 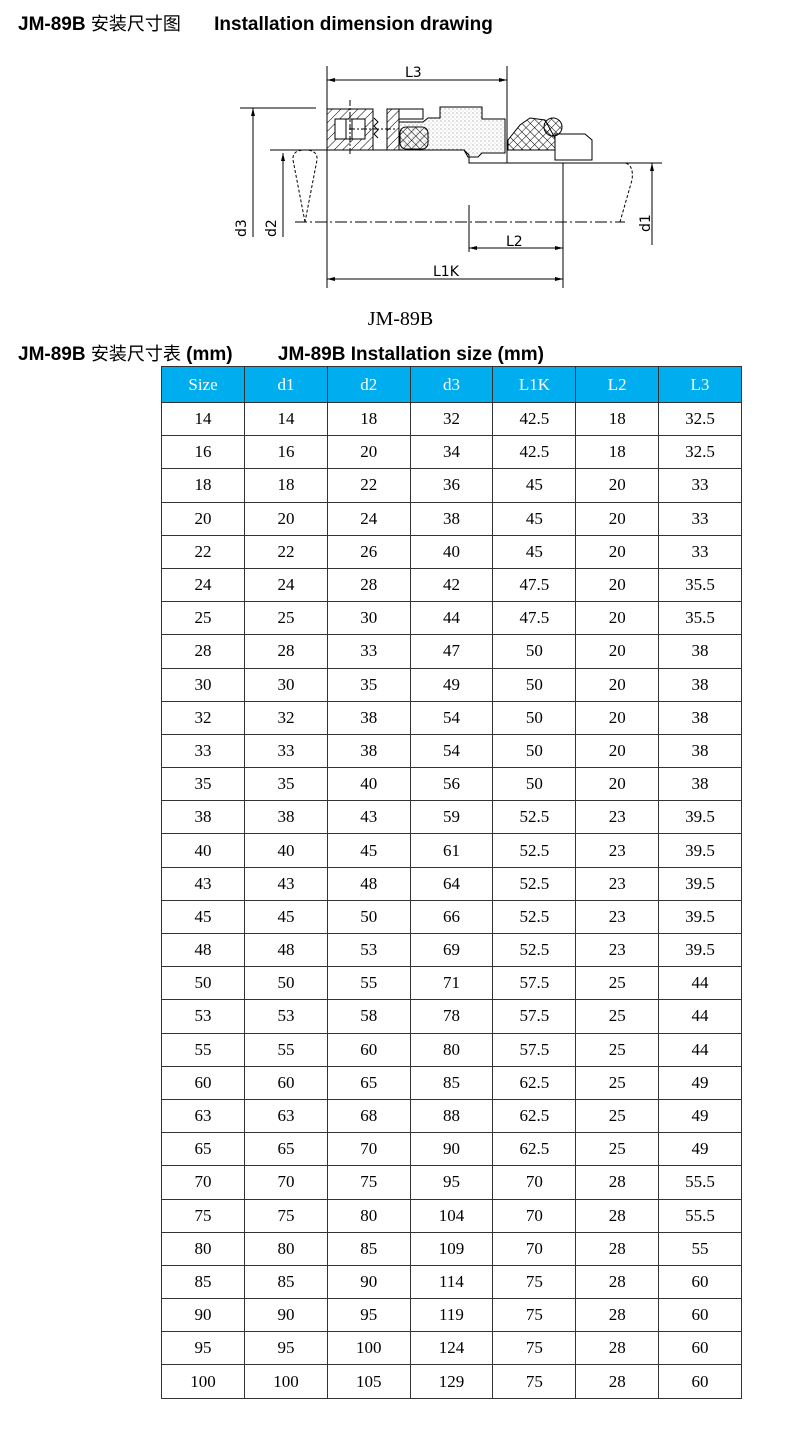 What do you see at coordinates (368, 1381) in the screenshot?
I see `cell-d2: 105` at bounding box center [368, 1381].